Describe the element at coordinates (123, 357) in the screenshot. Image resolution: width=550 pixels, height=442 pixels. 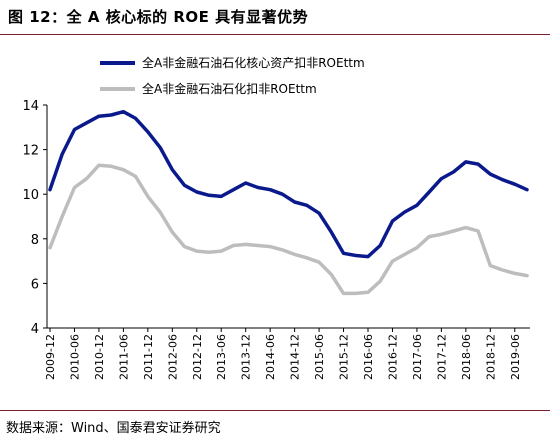
I see `x-tick-label: 2011-06` at that location.